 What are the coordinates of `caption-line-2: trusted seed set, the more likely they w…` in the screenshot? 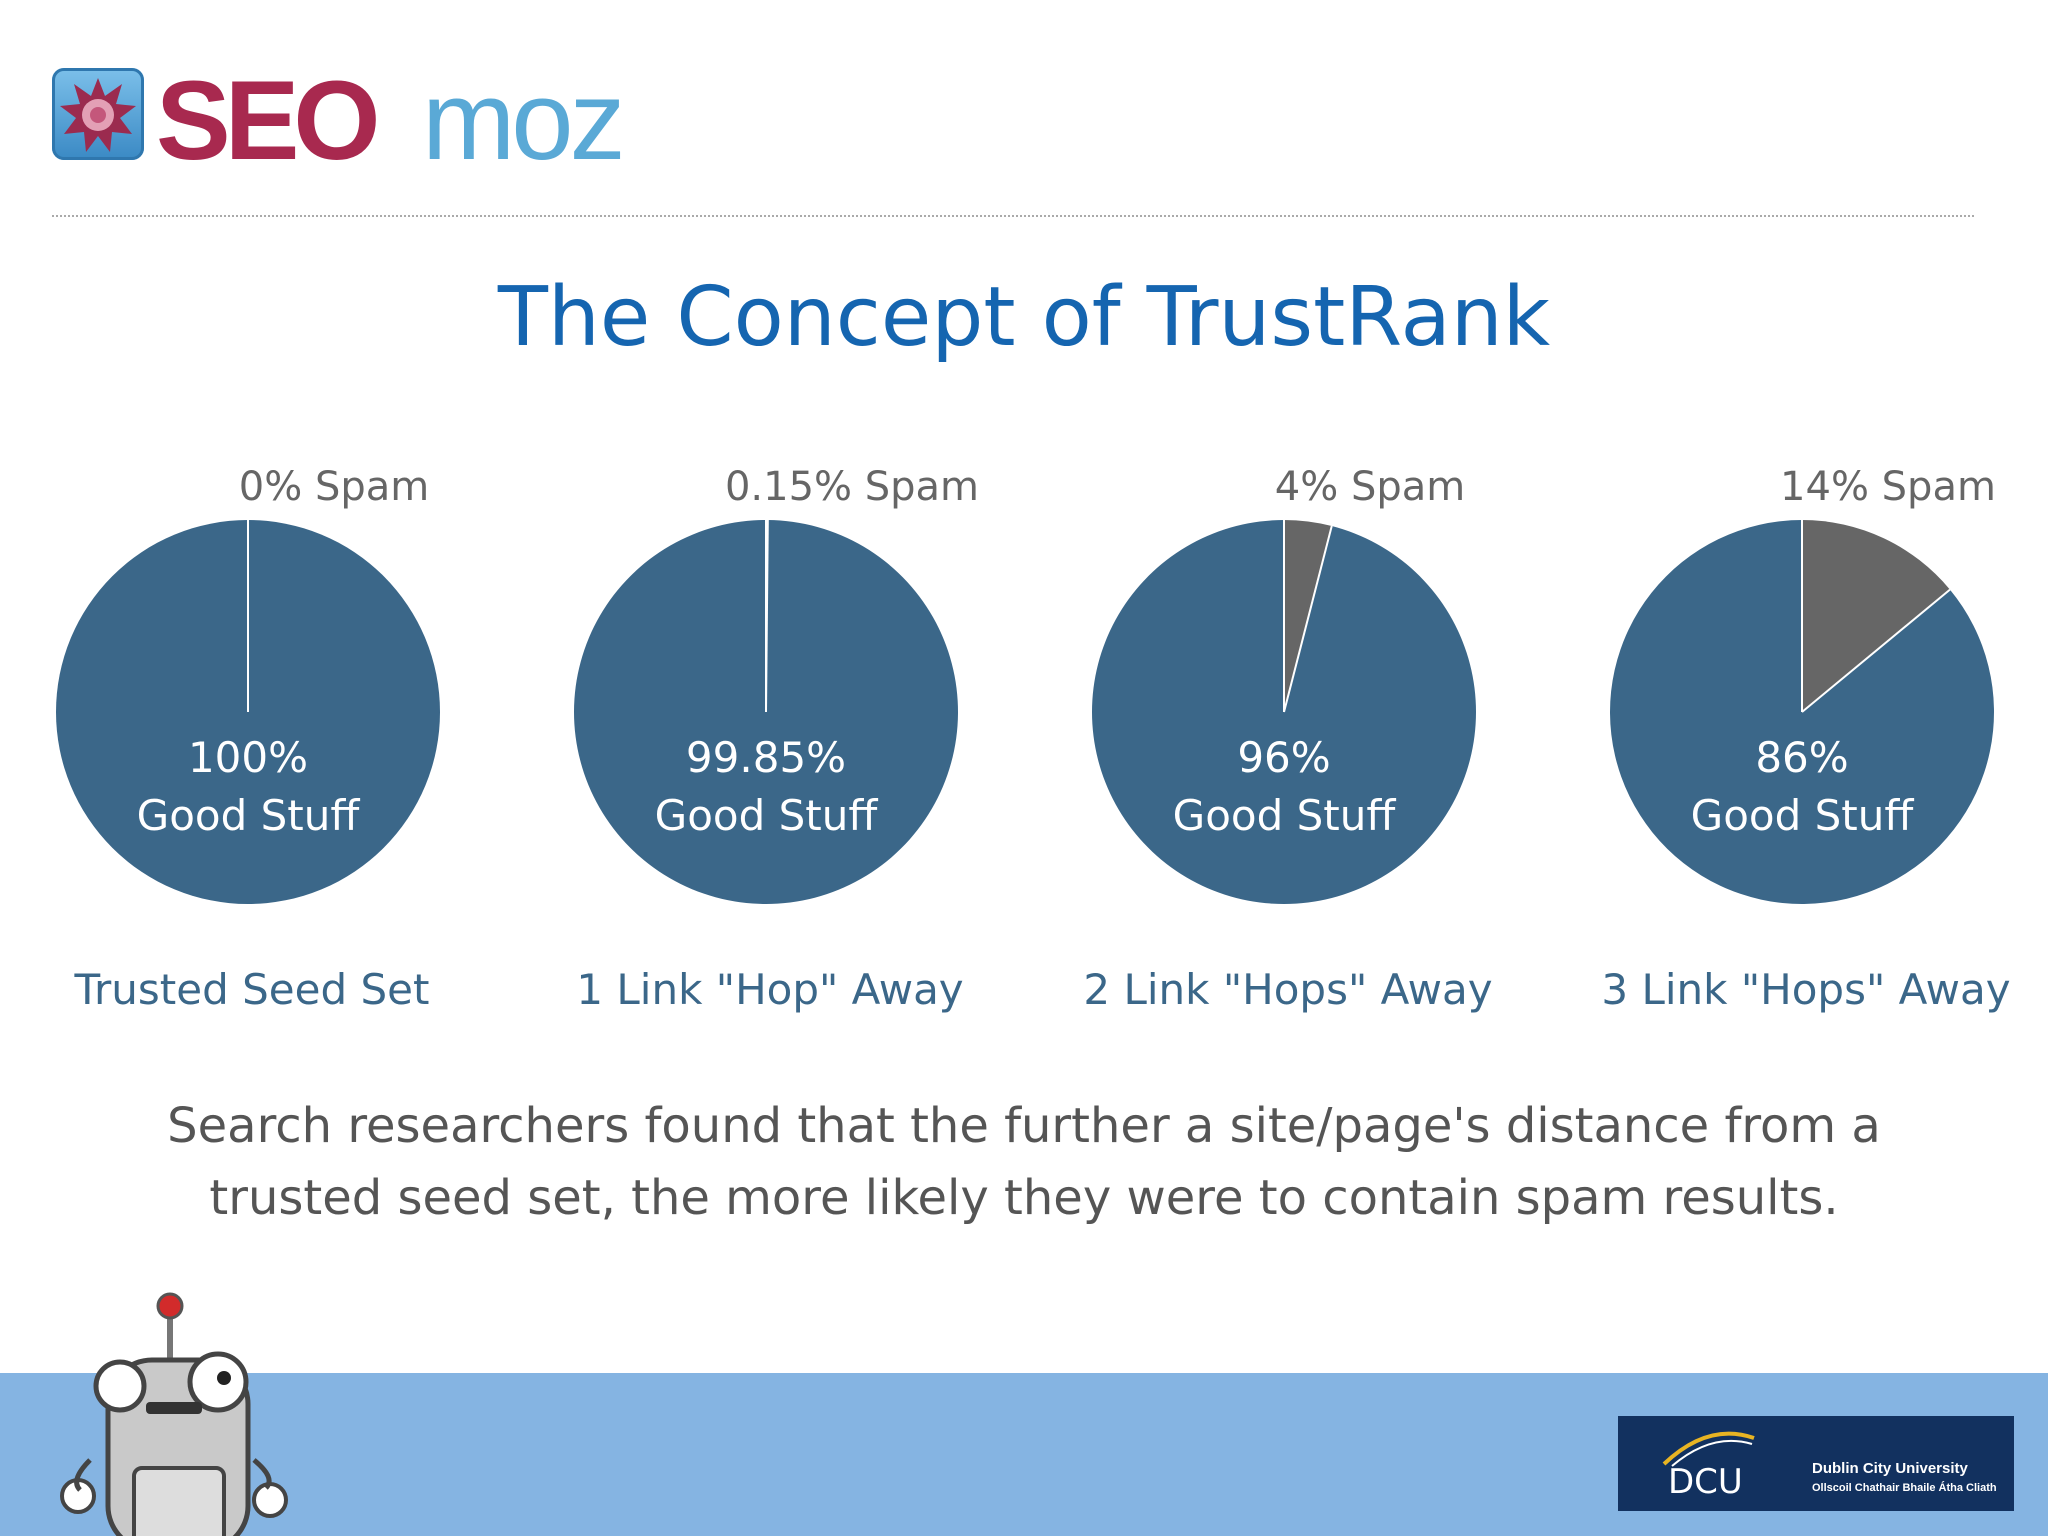 It's located at (1024, 1198).